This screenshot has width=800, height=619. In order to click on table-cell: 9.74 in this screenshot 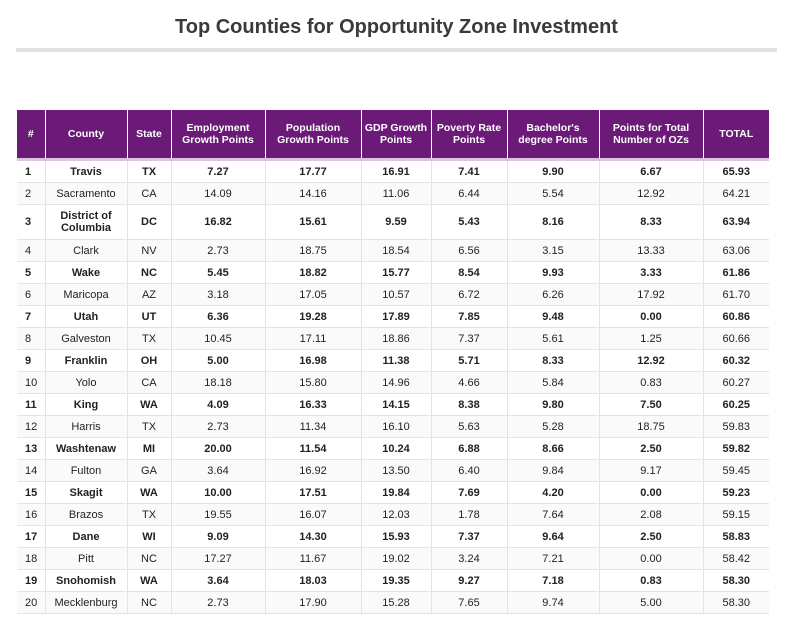, I will do `click(553, 602)`.